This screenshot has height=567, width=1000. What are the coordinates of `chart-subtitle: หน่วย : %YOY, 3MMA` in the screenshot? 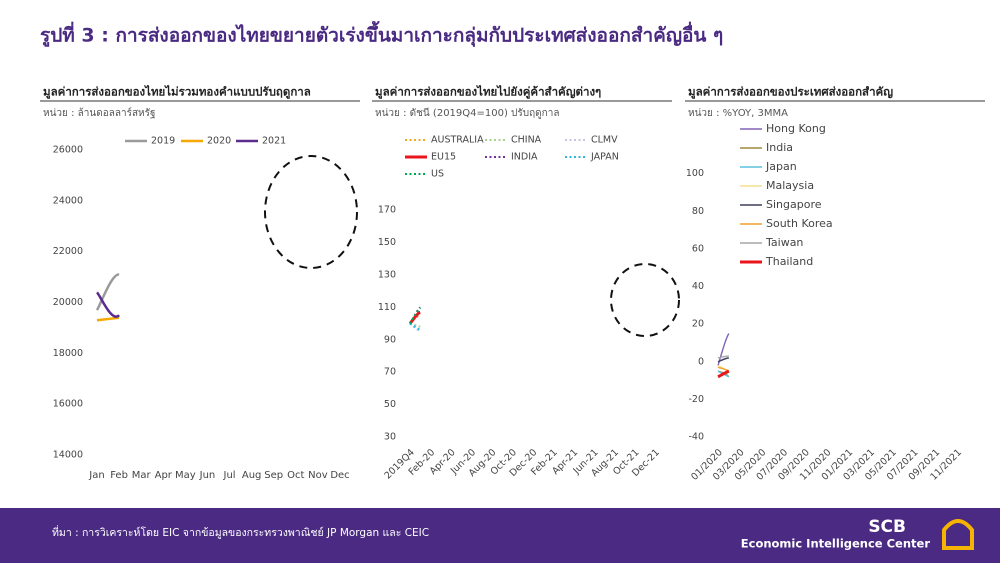 It's located at (738, 113).